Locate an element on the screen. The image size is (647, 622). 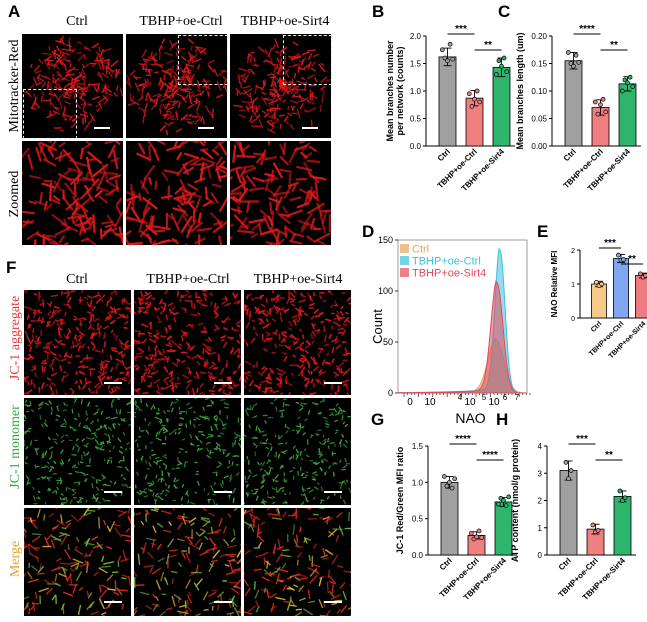
y-axis-title-line: Mean branches length (um) is located at coordinates (520, 90).